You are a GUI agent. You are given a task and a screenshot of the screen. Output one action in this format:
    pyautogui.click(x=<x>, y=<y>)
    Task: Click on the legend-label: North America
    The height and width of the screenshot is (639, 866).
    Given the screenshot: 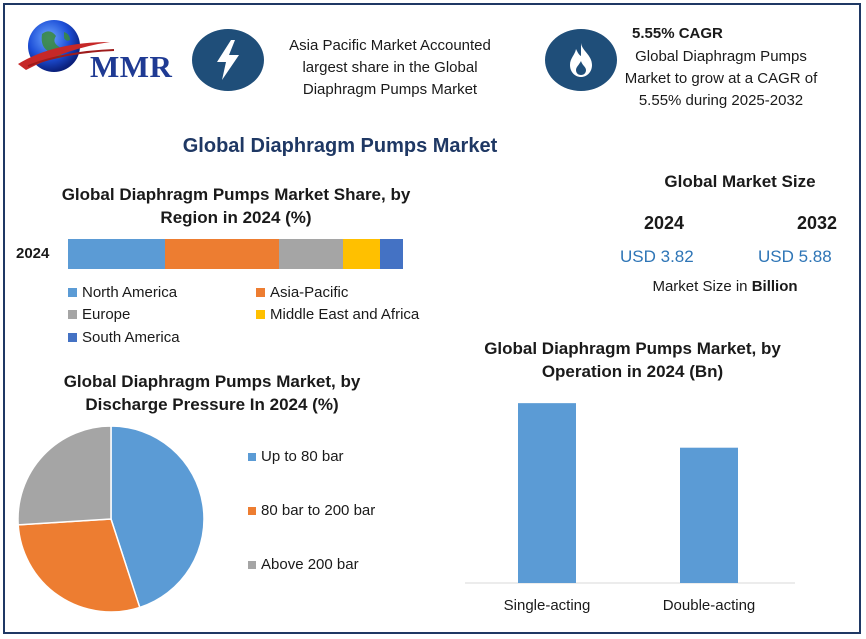 What is the action you would take?
    pyautogui.click(x=130, y=292)
    